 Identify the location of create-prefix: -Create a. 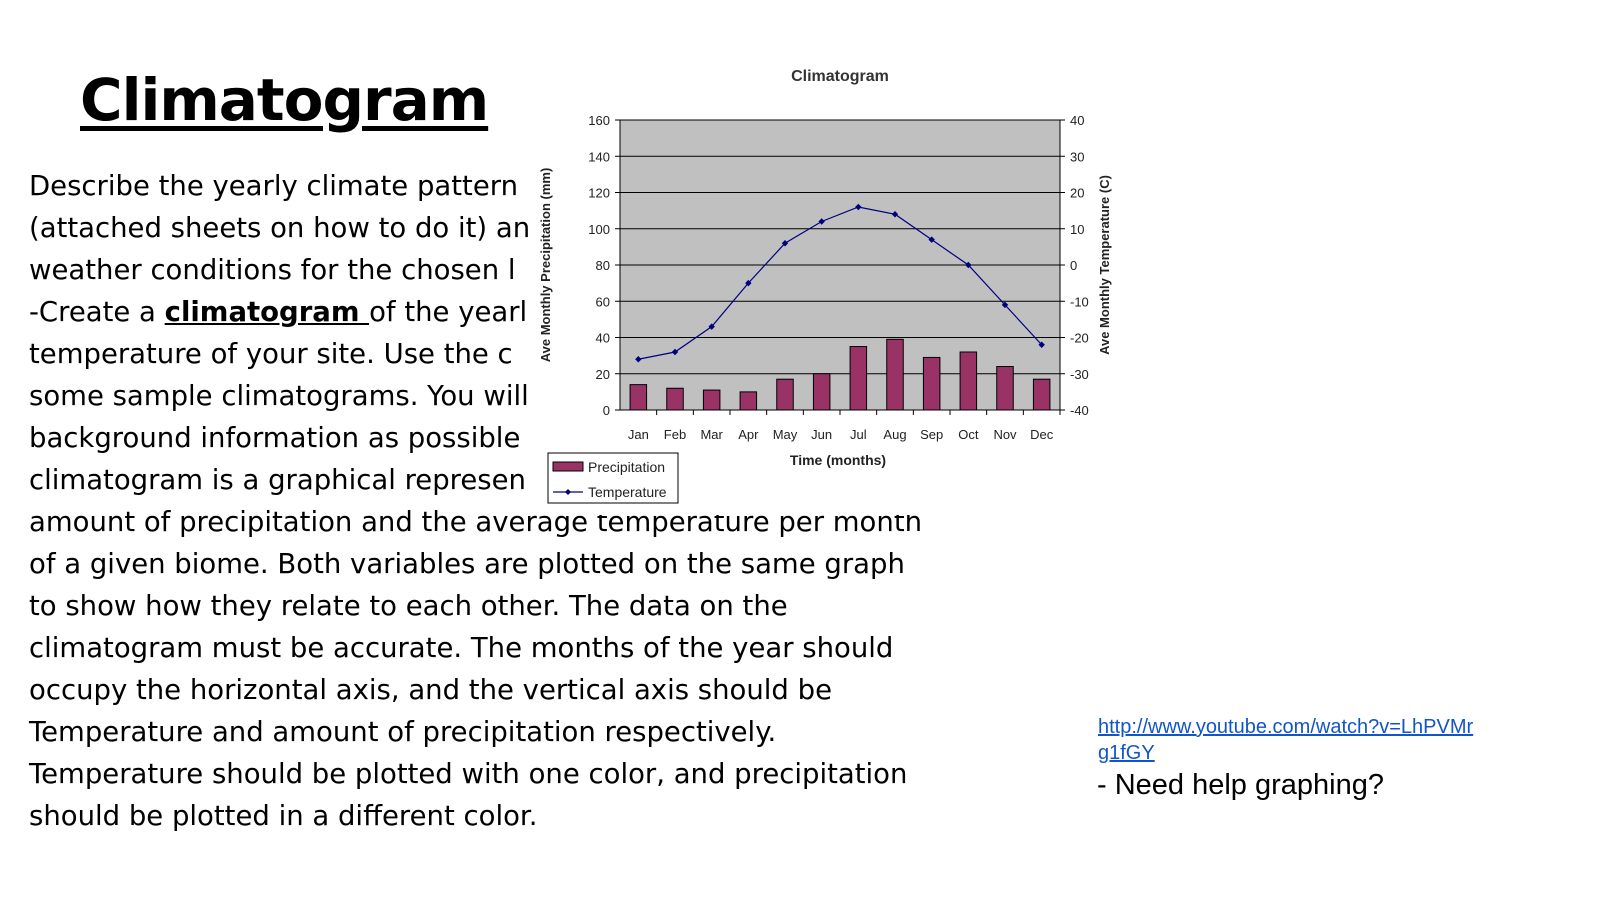
(97, 312).